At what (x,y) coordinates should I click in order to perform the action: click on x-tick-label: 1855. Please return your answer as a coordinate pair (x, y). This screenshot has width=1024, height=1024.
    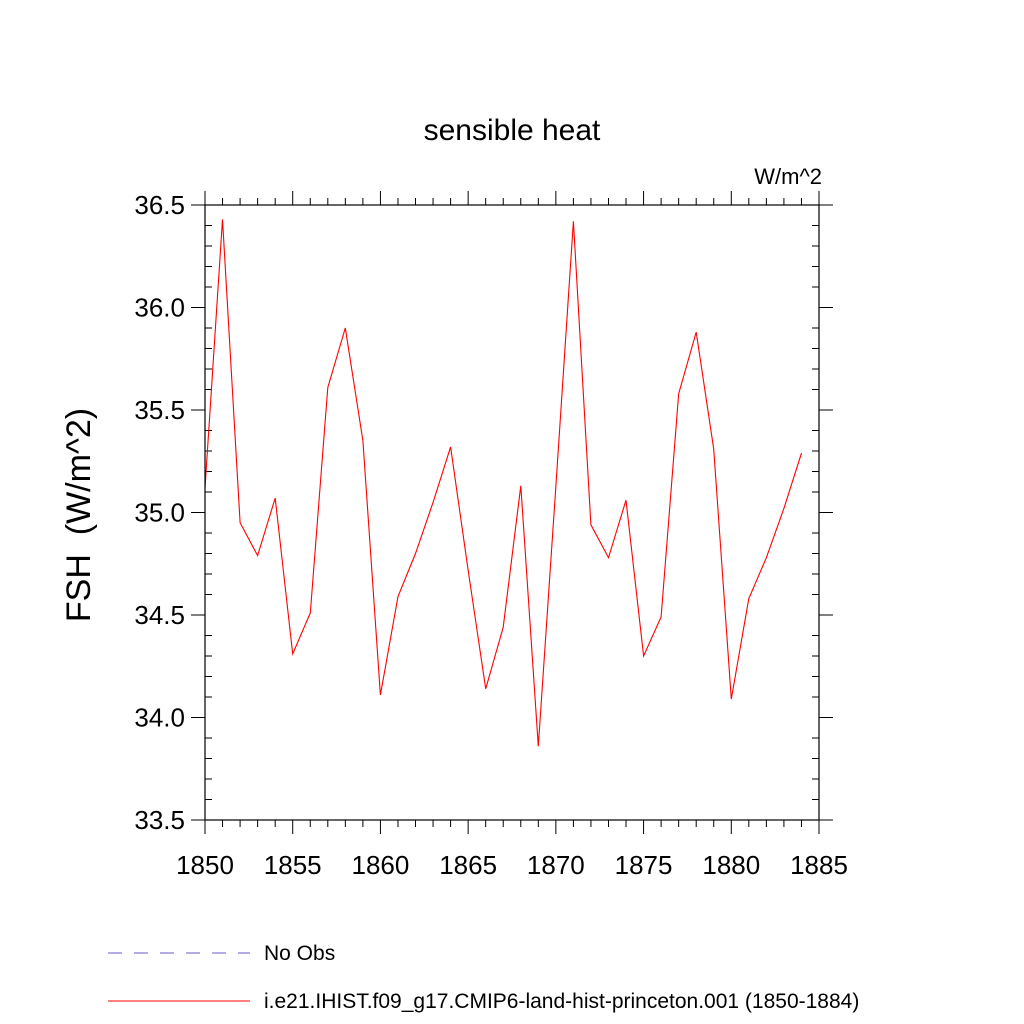
    Looking at the image, I should click on (293, 865).